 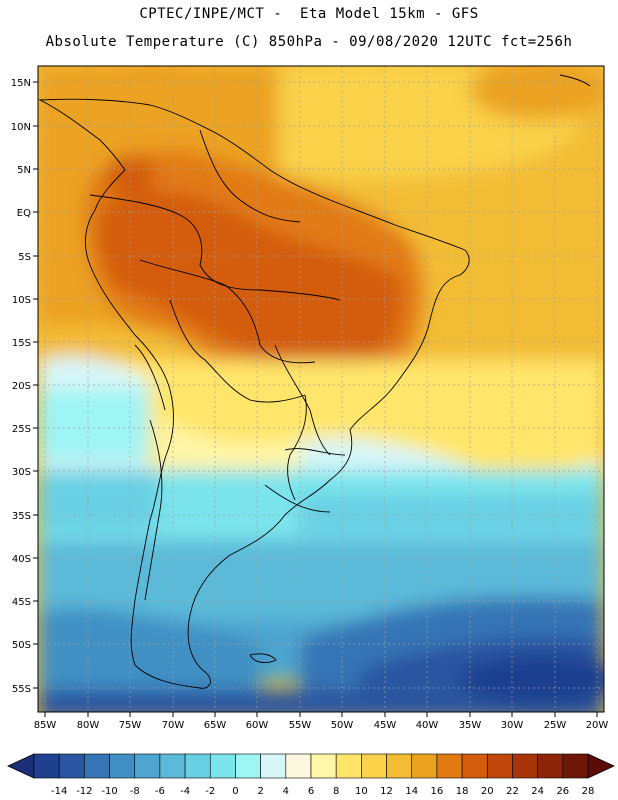 I want to click on colorbar-tick-label: -14, so click(x=59, y=791).